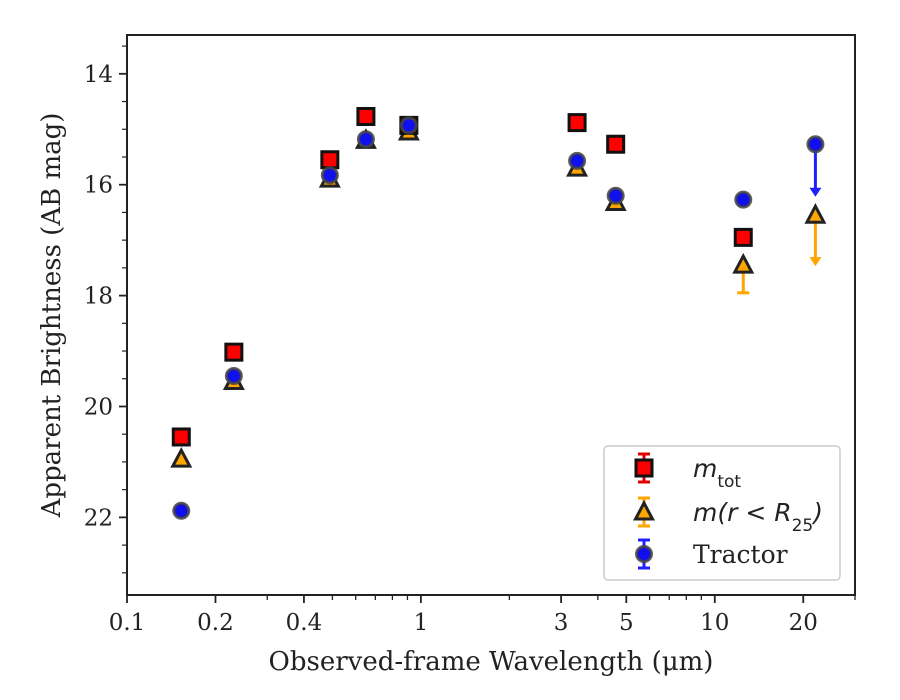  What do you see at coordinates (98, 75) in the screenshot?
I see `y-tick-label: 14` at bounding box center [98, 75].